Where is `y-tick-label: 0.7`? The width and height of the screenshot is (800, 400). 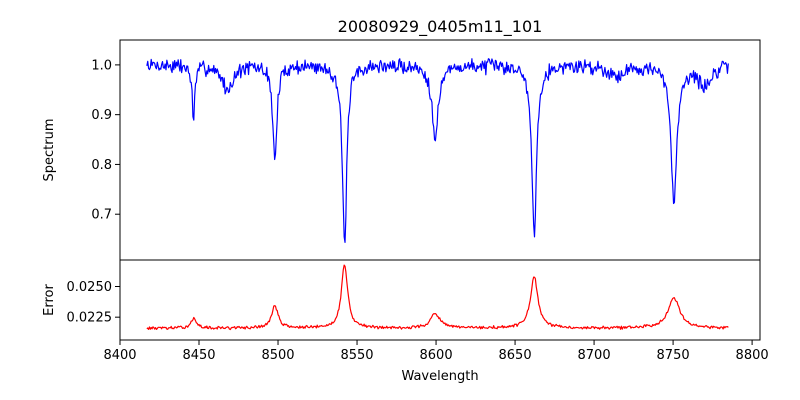 y-tick-label: 0.7 is located at coordinates (101, 215).